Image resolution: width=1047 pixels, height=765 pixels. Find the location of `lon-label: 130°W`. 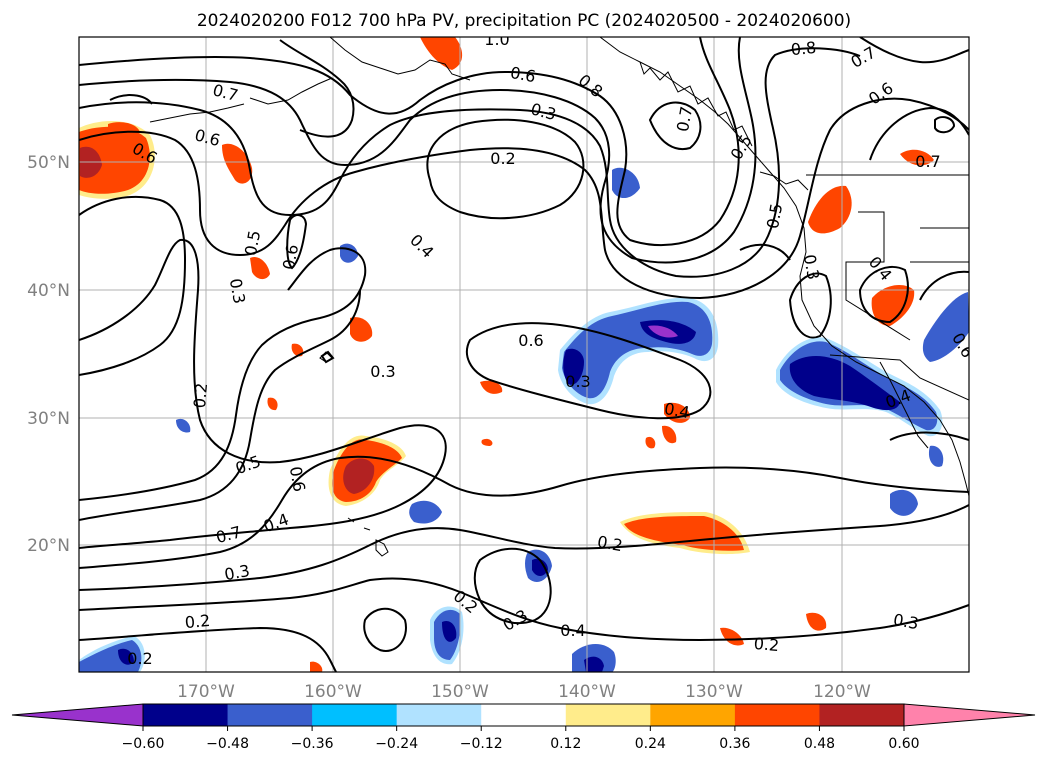

lon-label: 130°W is located at coordinates (714, 692).